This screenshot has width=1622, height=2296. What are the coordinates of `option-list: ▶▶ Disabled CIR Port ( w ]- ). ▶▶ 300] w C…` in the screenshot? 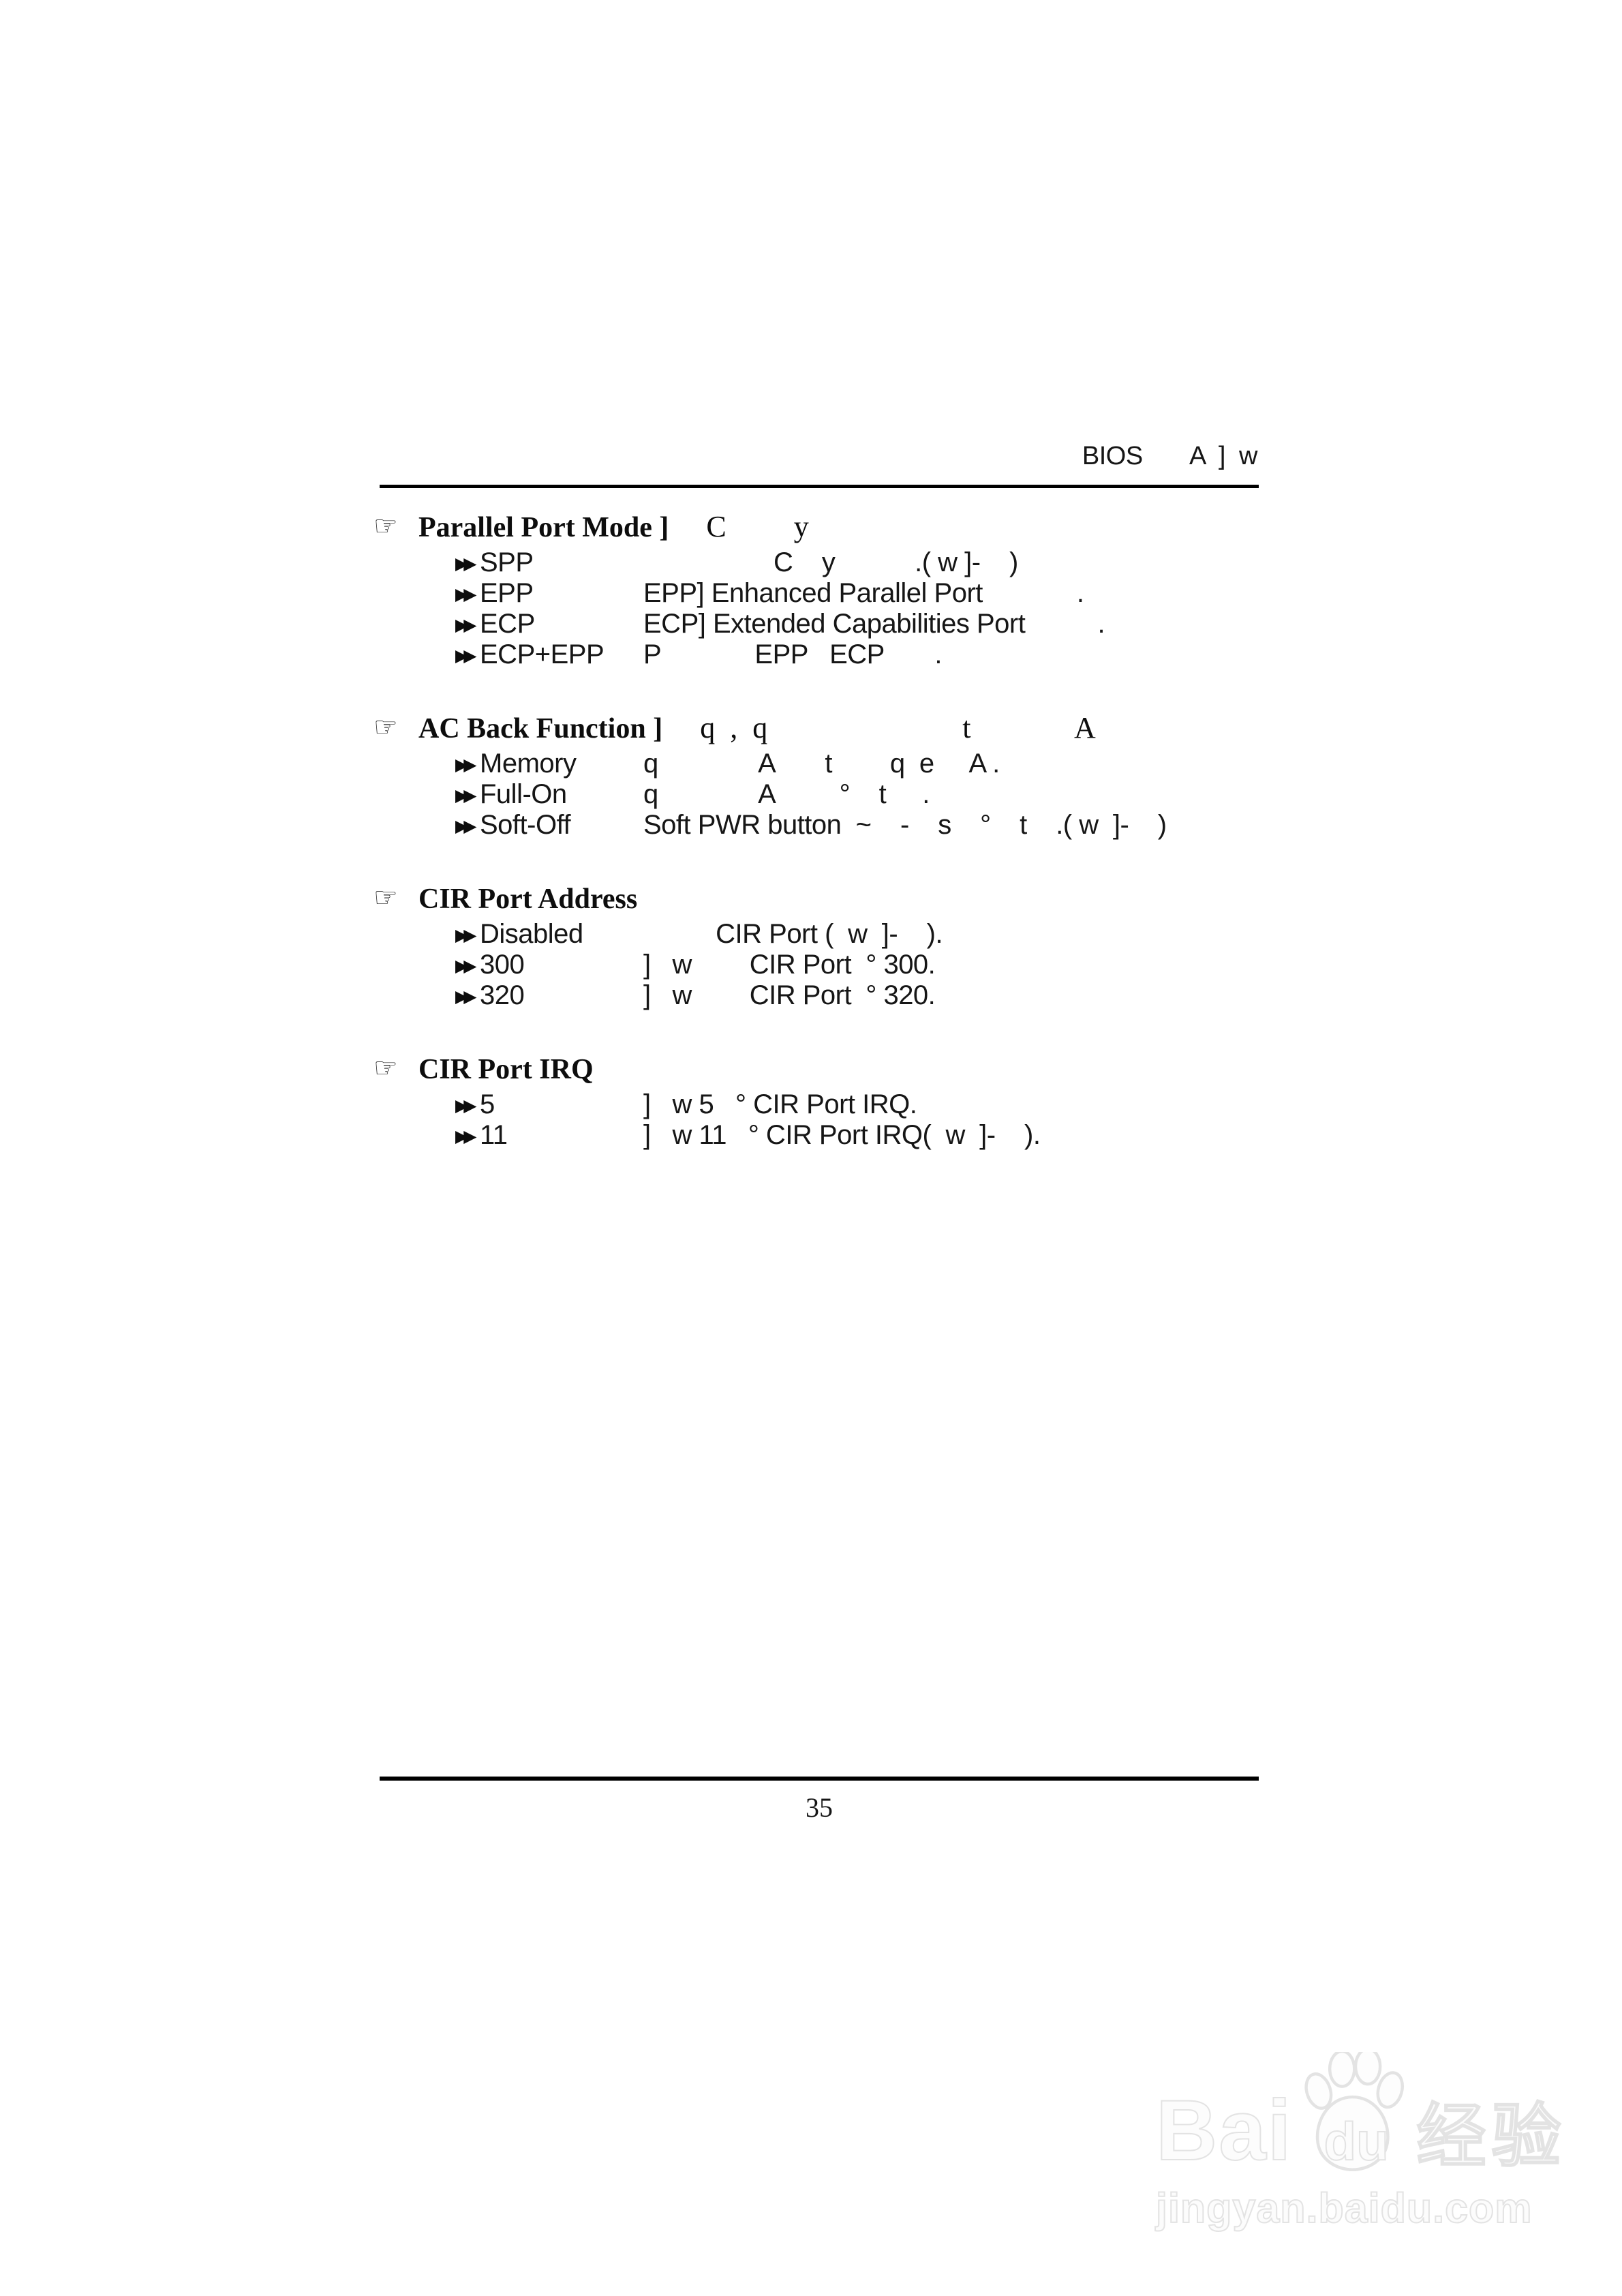 It's located at (925, 965).